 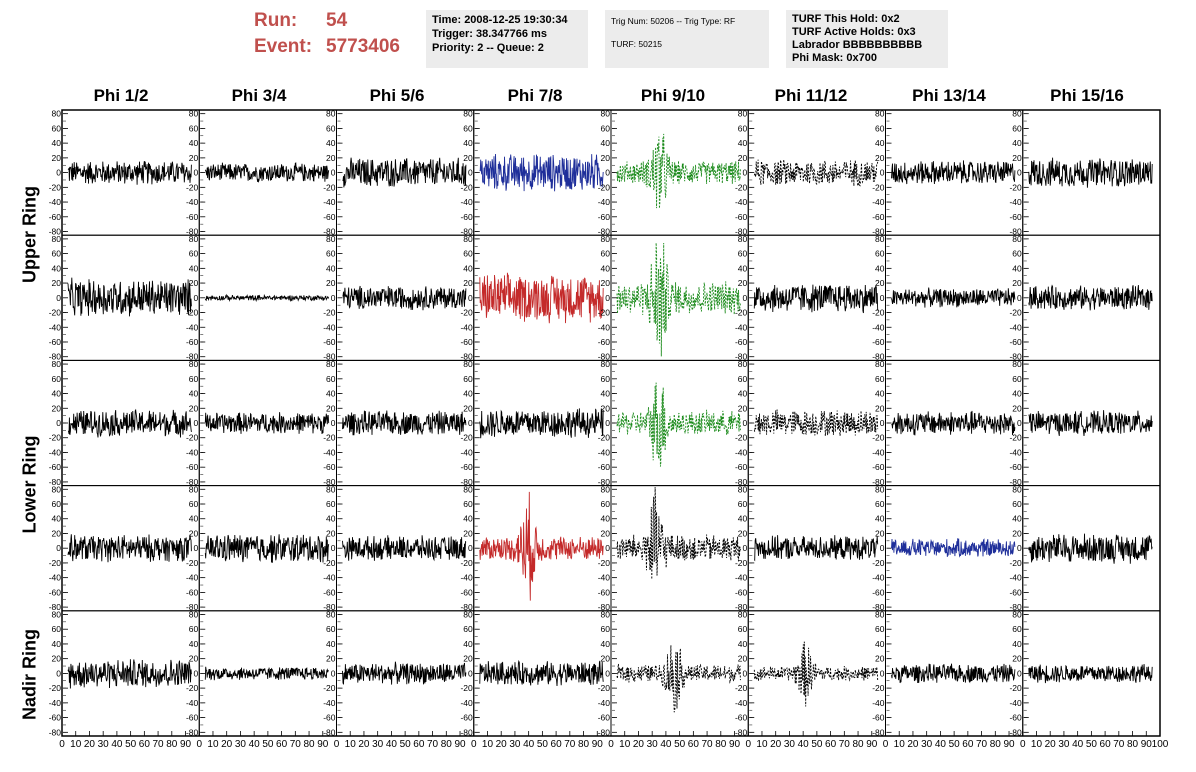 What do you see at coordinates (327, 34) in the screenshot?
I see `run-event-info: Run: 54 Event: 5773406` at bounding box center [327, 34].